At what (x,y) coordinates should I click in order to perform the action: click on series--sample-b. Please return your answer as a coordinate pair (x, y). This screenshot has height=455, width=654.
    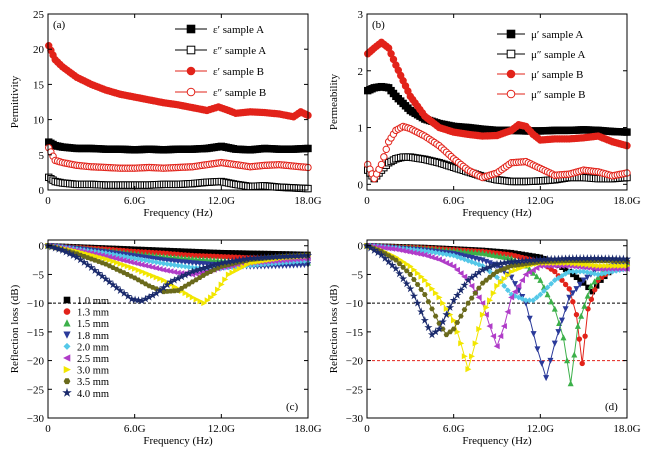
    Looking at the image, I should click on (497, 152).